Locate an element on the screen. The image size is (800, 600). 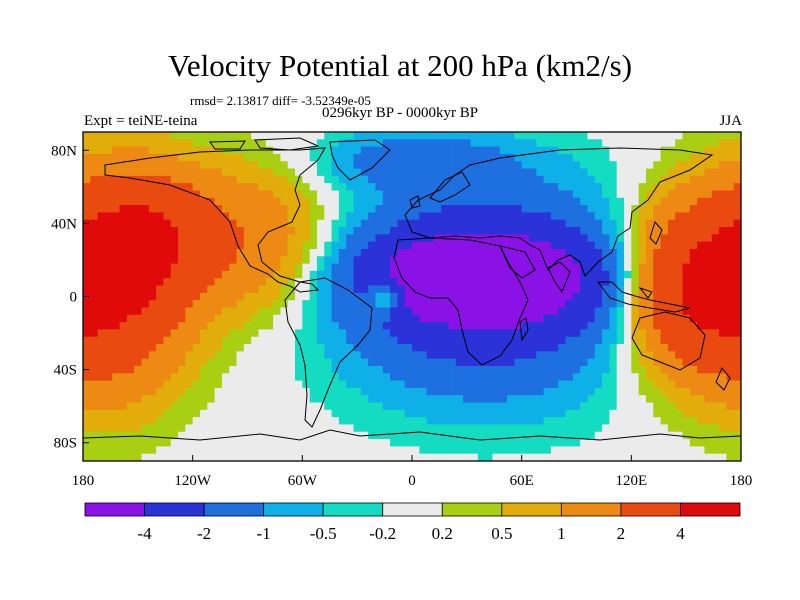
coastline-antarctica is located at coordinates (412, 435).